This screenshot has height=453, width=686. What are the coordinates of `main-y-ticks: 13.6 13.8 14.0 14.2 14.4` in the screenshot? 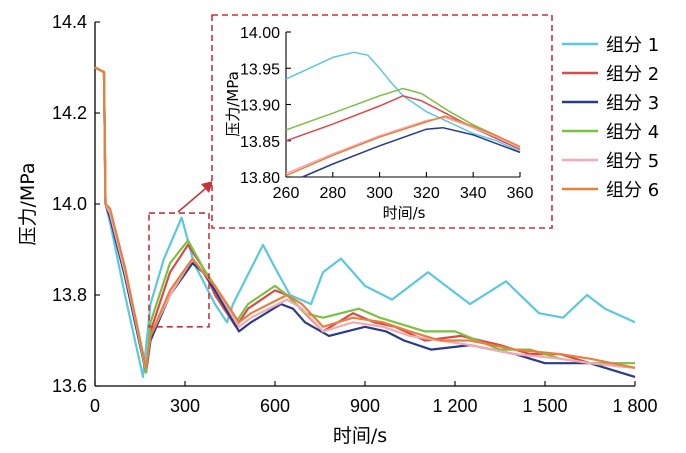 It's located at (76, 204).